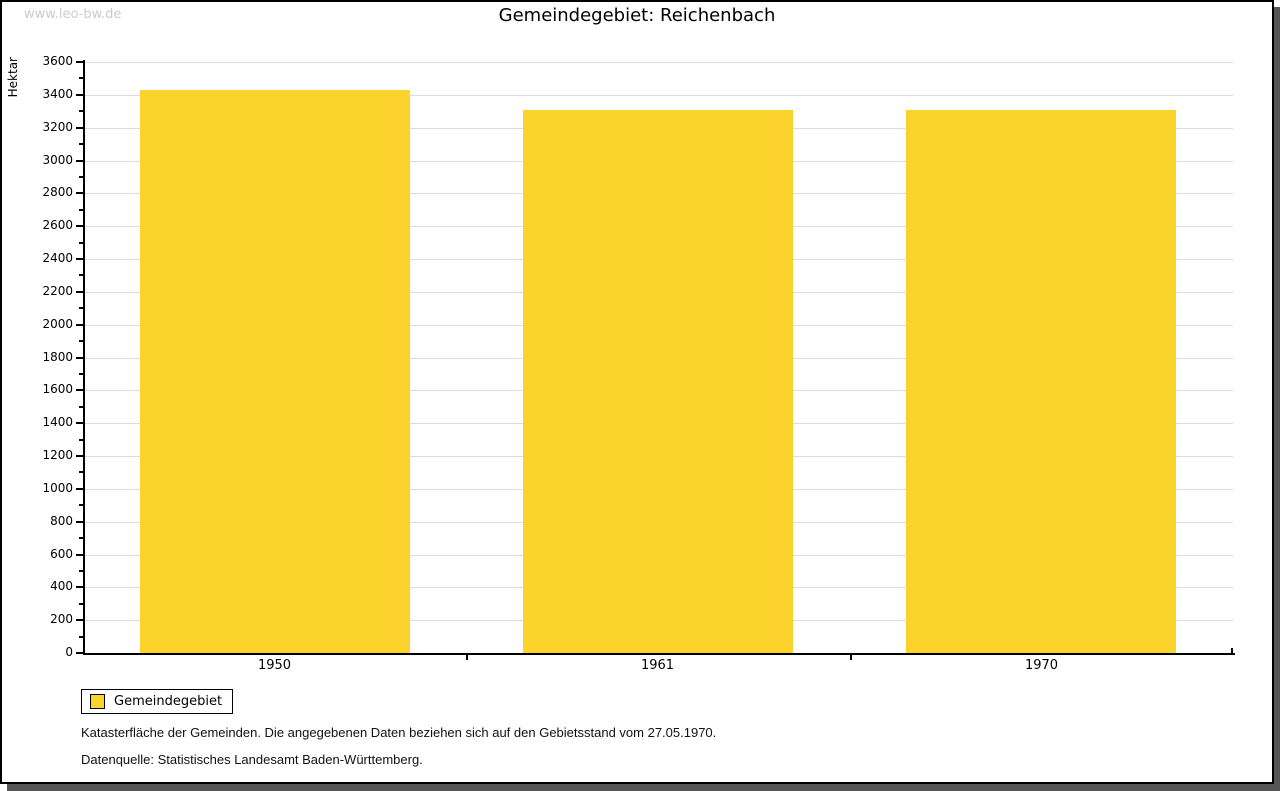 This screenshot has height=791, width=1280. Describe the element at coordinates (57, 192) in the screenshot. I see `y-tick-label: 2800` at that location.